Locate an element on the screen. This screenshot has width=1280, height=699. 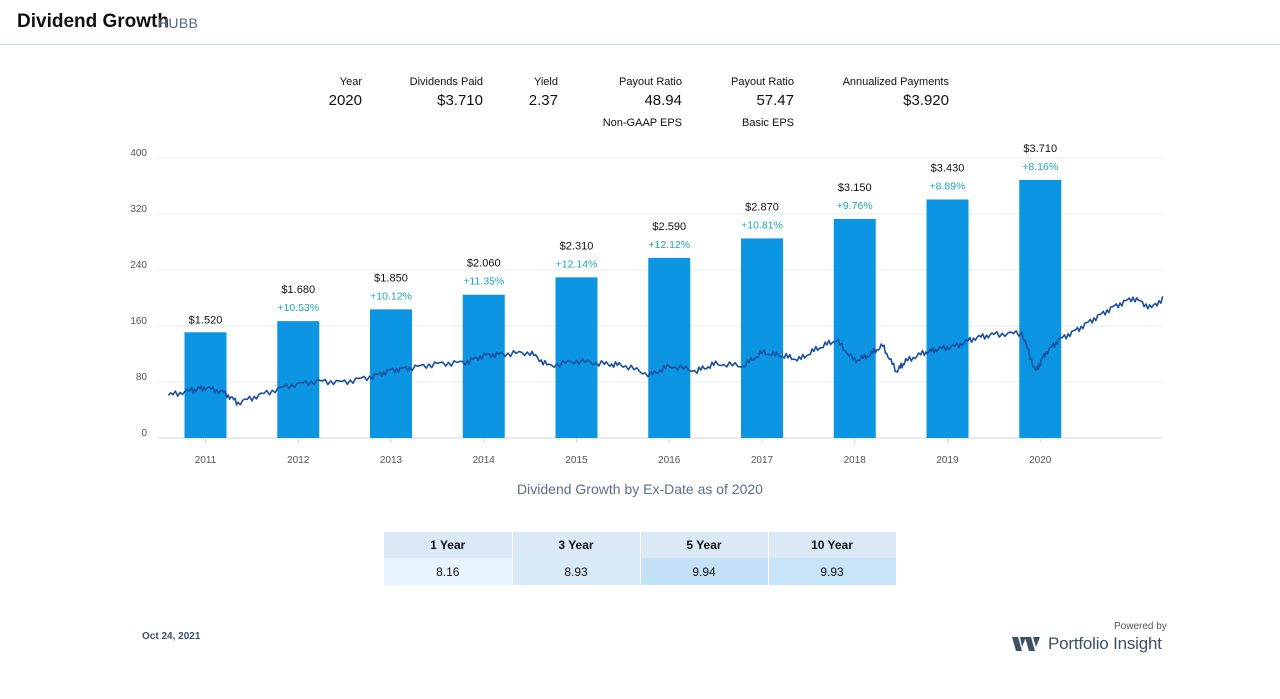
cagr-header-10y: 10 Year is located at coordinates (832, 545).